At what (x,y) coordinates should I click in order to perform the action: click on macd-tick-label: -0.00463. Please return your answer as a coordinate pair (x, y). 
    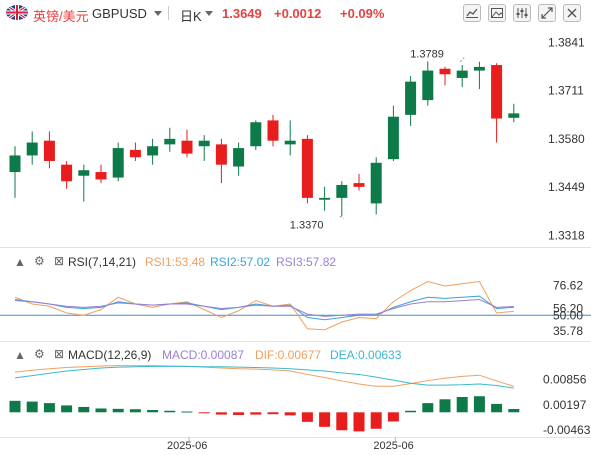
    Looking at the image, I should click on (567, 430).